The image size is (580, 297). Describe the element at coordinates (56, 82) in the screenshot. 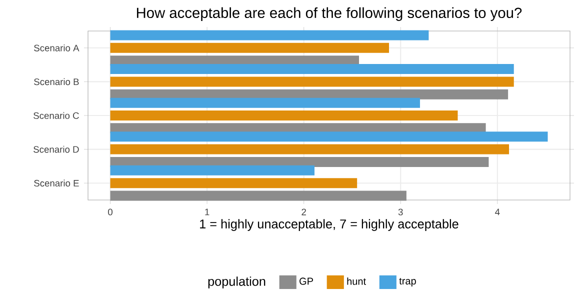

I see `y-tick-label: Scenario B` at that location.